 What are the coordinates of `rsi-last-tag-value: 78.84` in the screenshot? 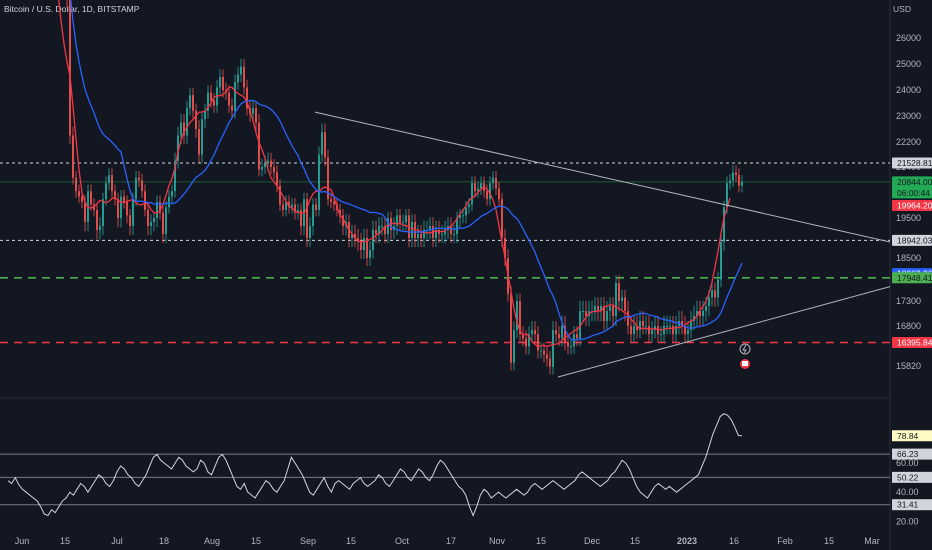 It's located at (908, 436).